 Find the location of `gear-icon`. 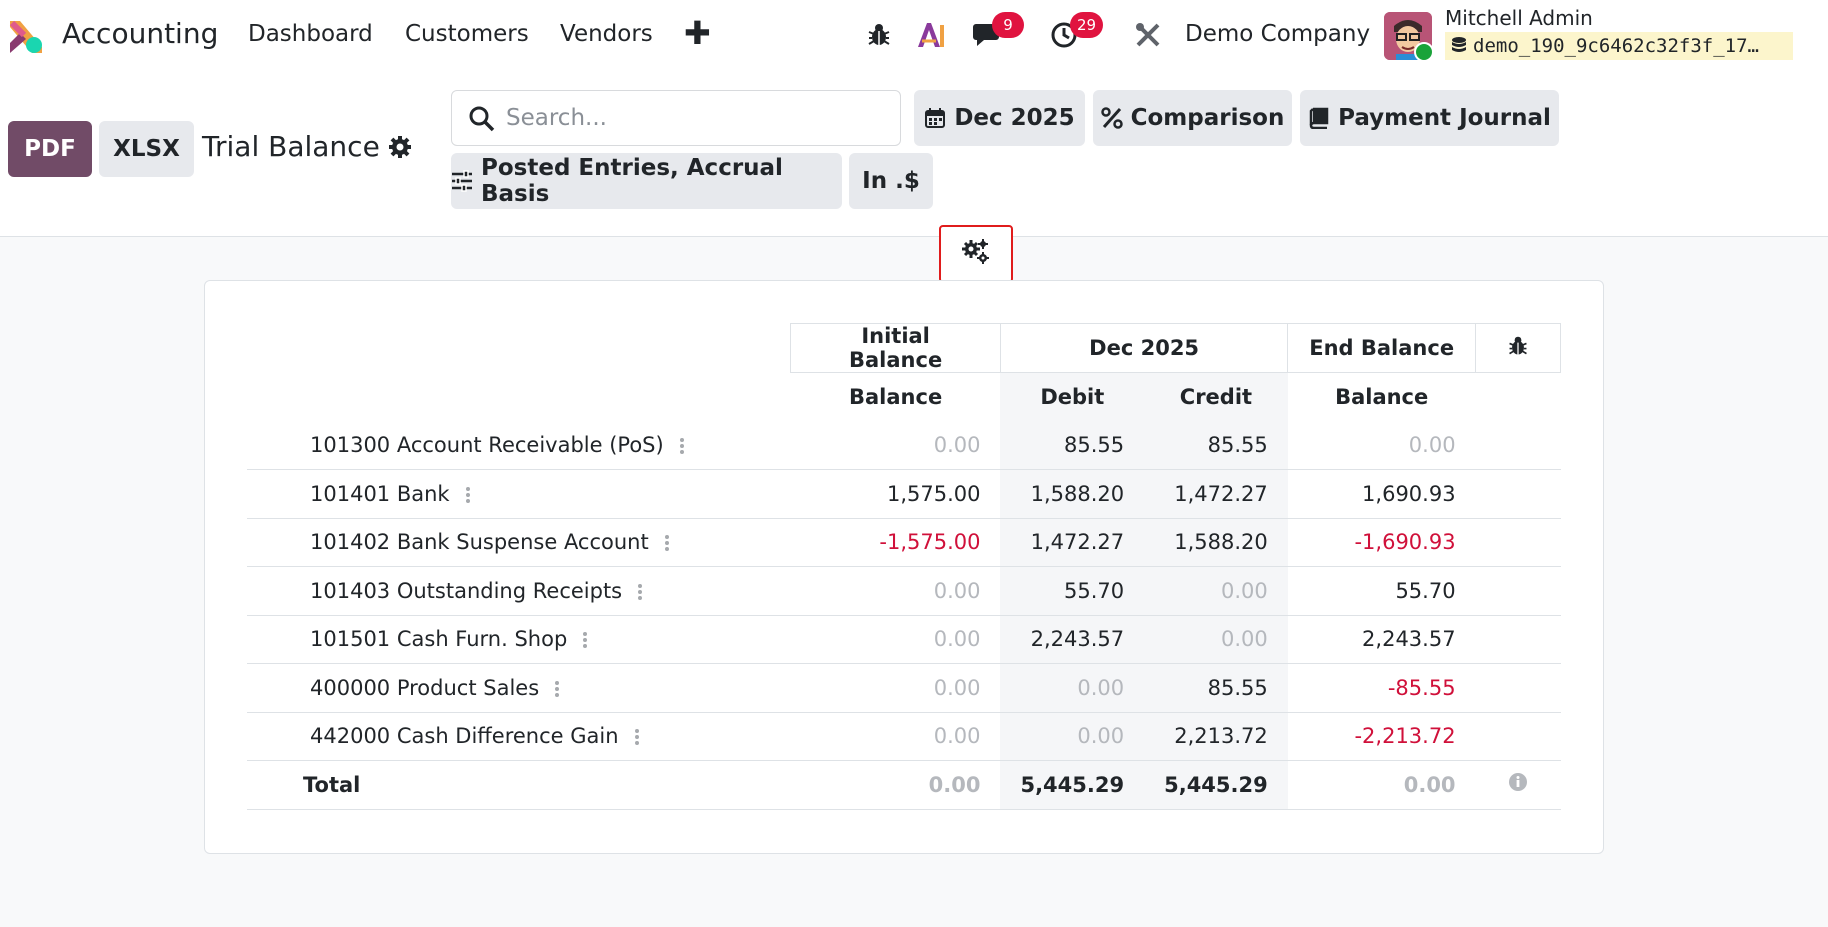

gear-icon is located at coordinates (400, 147).